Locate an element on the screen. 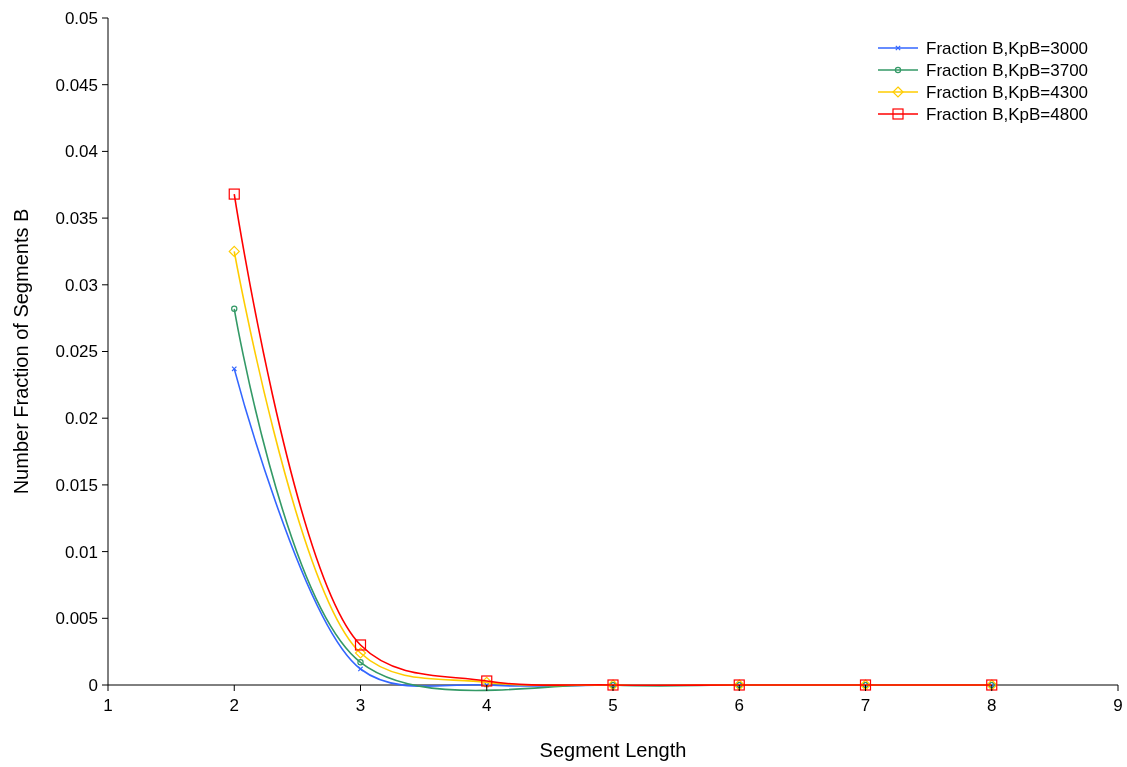 Image resolution: width=1127 pixels, height=767 pixels. y-tick-label: 0.03 is located at coordinates (81, 285).